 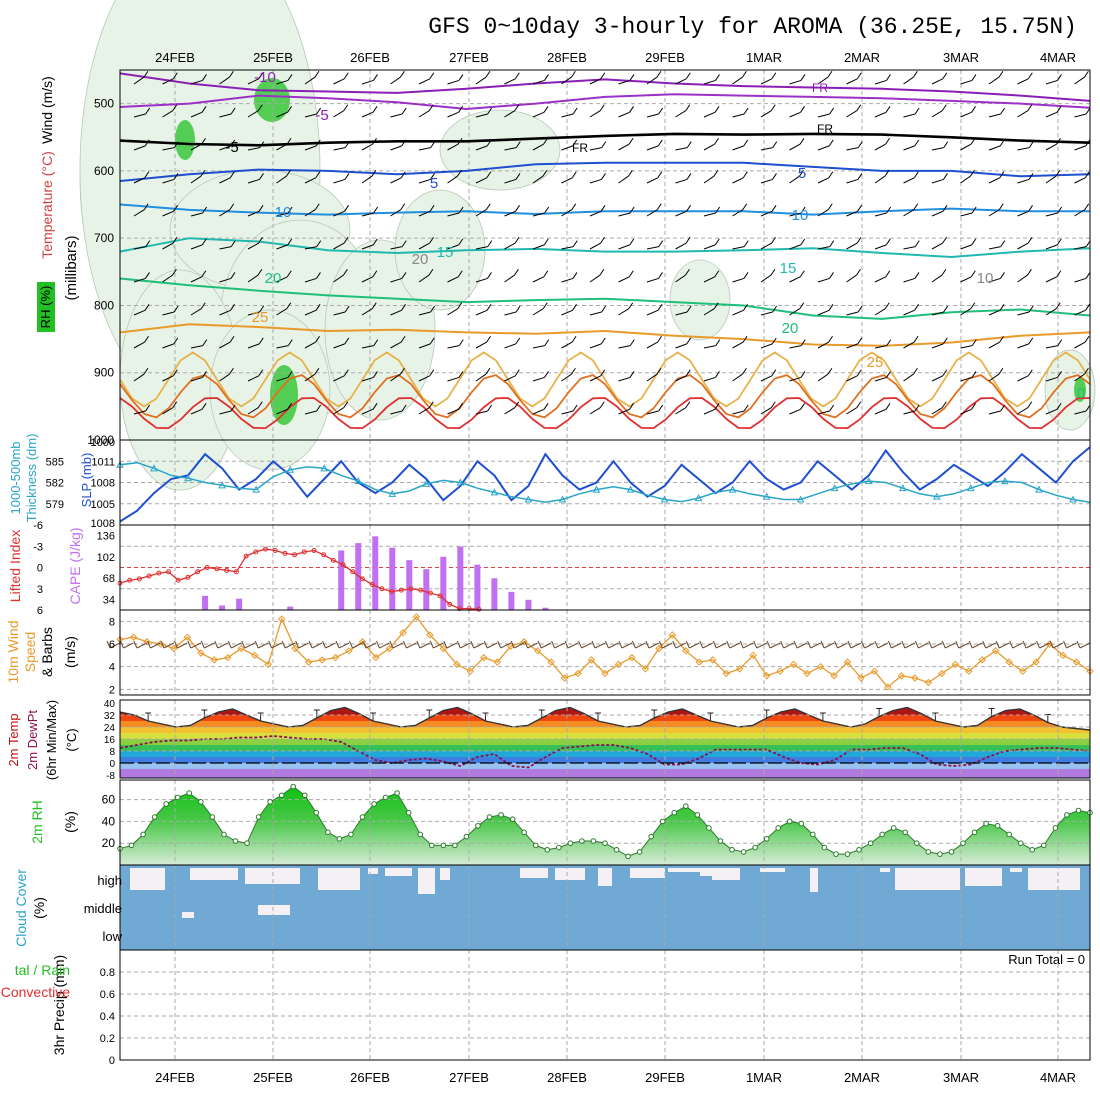 What do you see at coordinates (605, 396) in the screenshot?
I see `isotherm-surface` at bounding box center [605, 396].